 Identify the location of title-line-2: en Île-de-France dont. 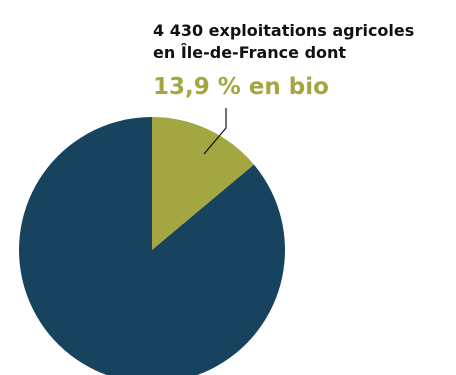
(250, 52).